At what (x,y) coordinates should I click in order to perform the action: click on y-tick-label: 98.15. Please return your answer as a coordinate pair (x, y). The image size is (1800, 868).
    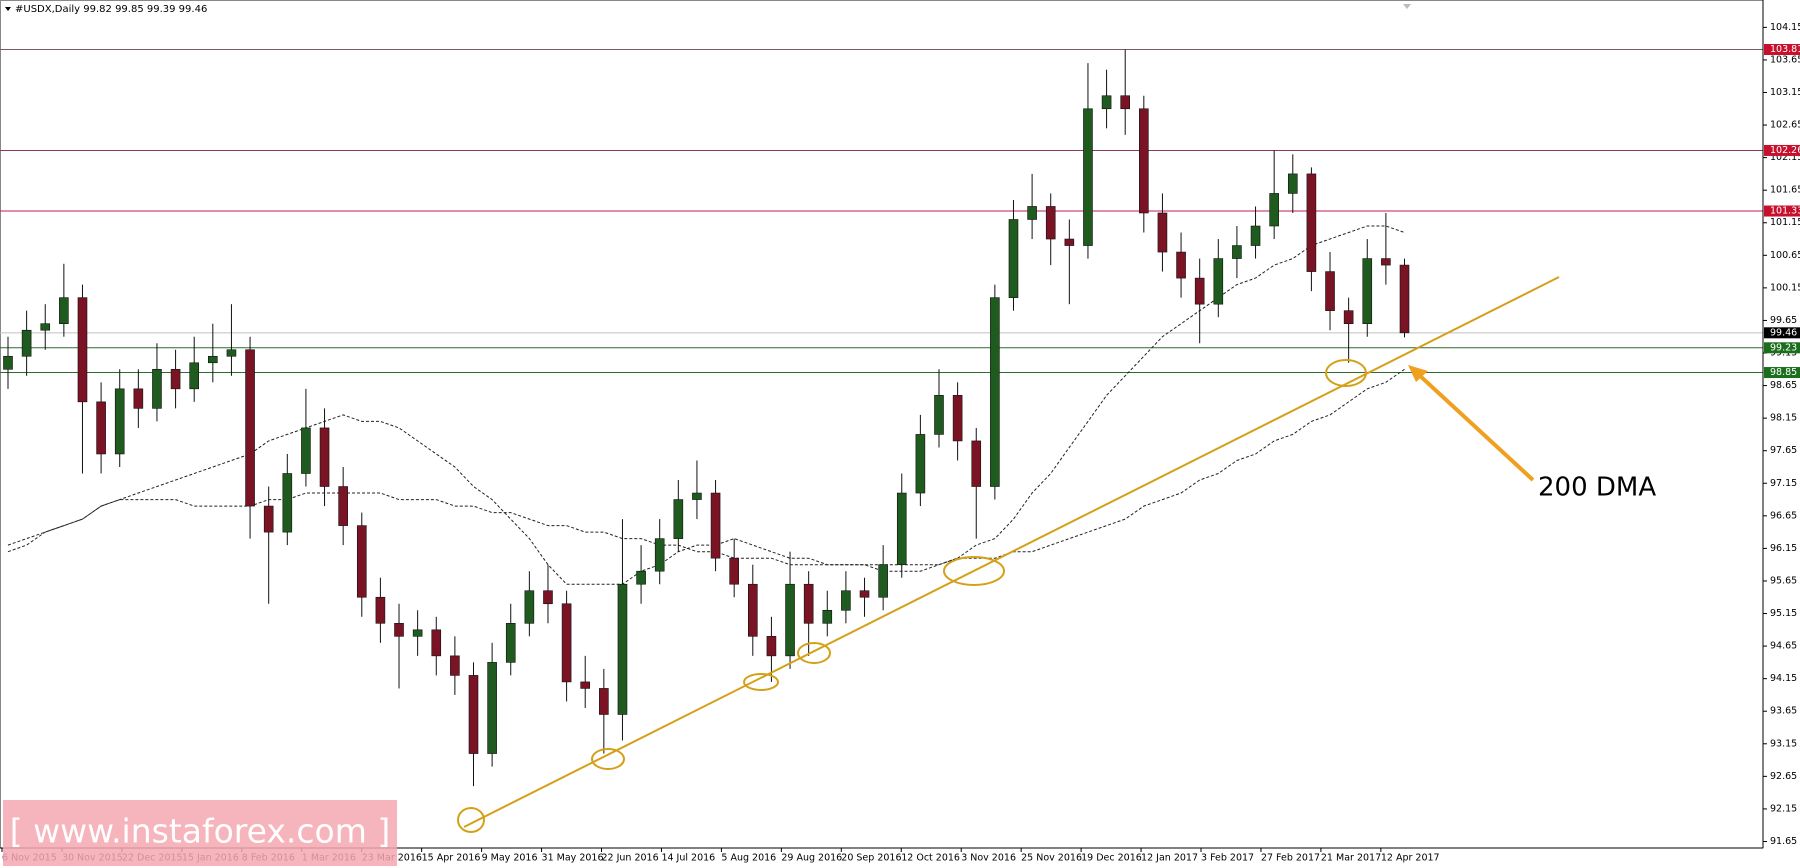
    Looking at the image, I should click on (1783, 418).